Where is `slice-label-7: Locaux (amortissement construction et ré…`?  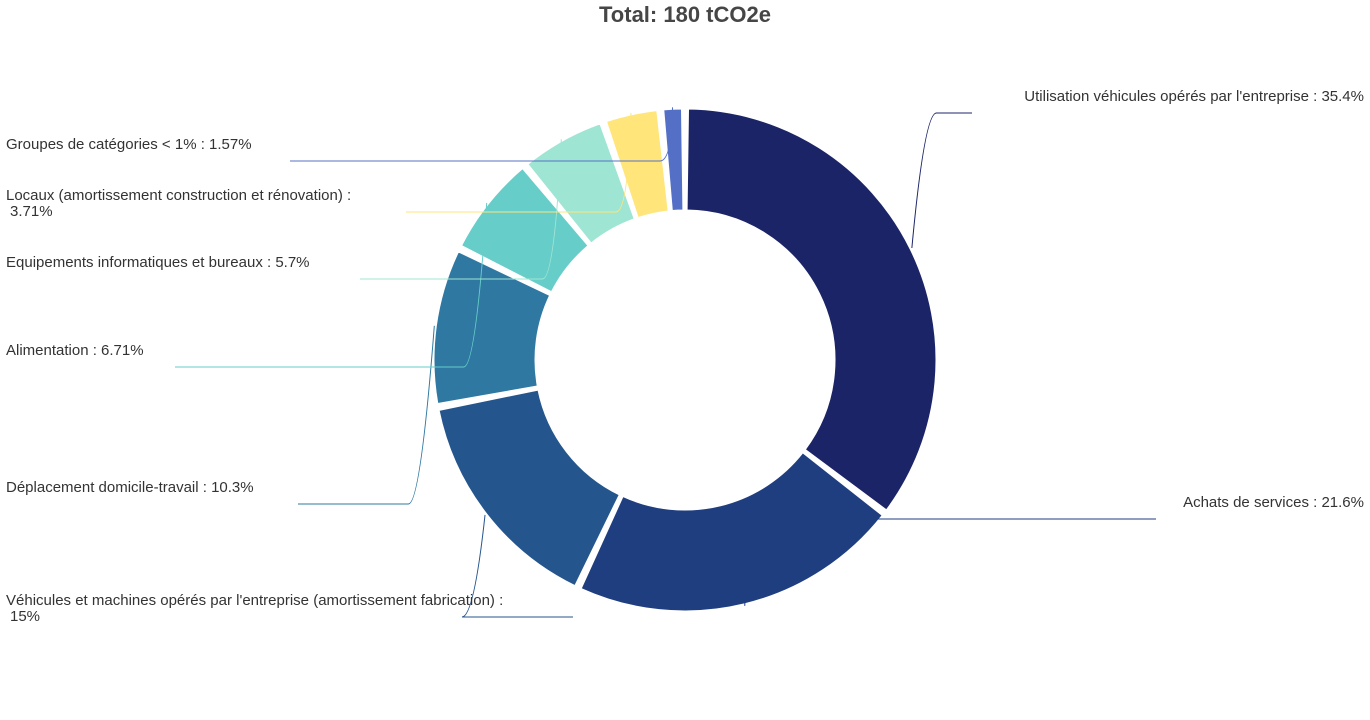
slice-label-7: Locaux (amortissement construction et ré… is located at coordinates (178, 203).